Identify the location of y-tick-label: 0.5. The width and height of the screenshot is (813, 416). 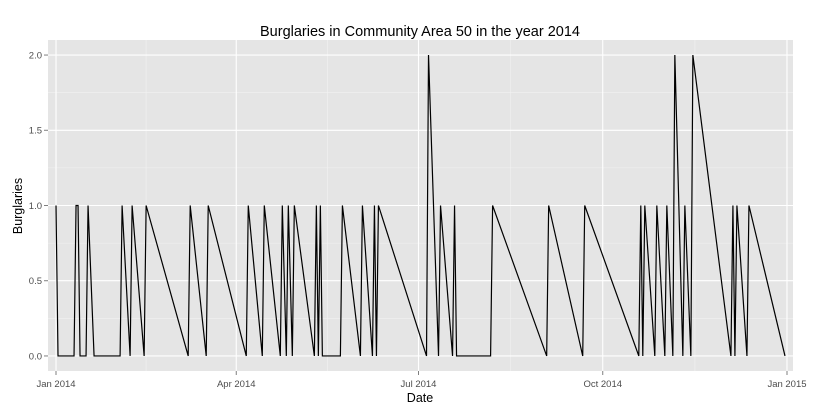
(35, 281).